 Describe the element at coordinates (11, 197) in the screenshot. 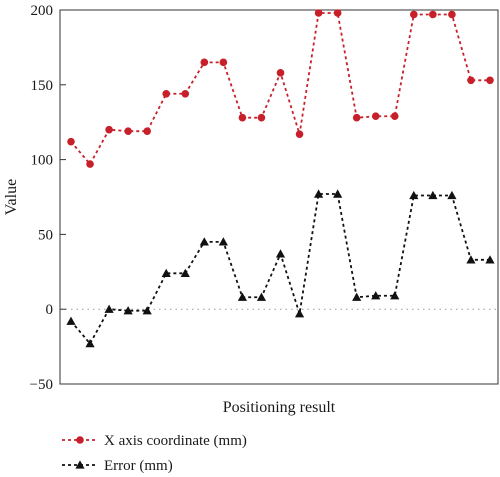

I see `y-axis-title: Value` at that location.